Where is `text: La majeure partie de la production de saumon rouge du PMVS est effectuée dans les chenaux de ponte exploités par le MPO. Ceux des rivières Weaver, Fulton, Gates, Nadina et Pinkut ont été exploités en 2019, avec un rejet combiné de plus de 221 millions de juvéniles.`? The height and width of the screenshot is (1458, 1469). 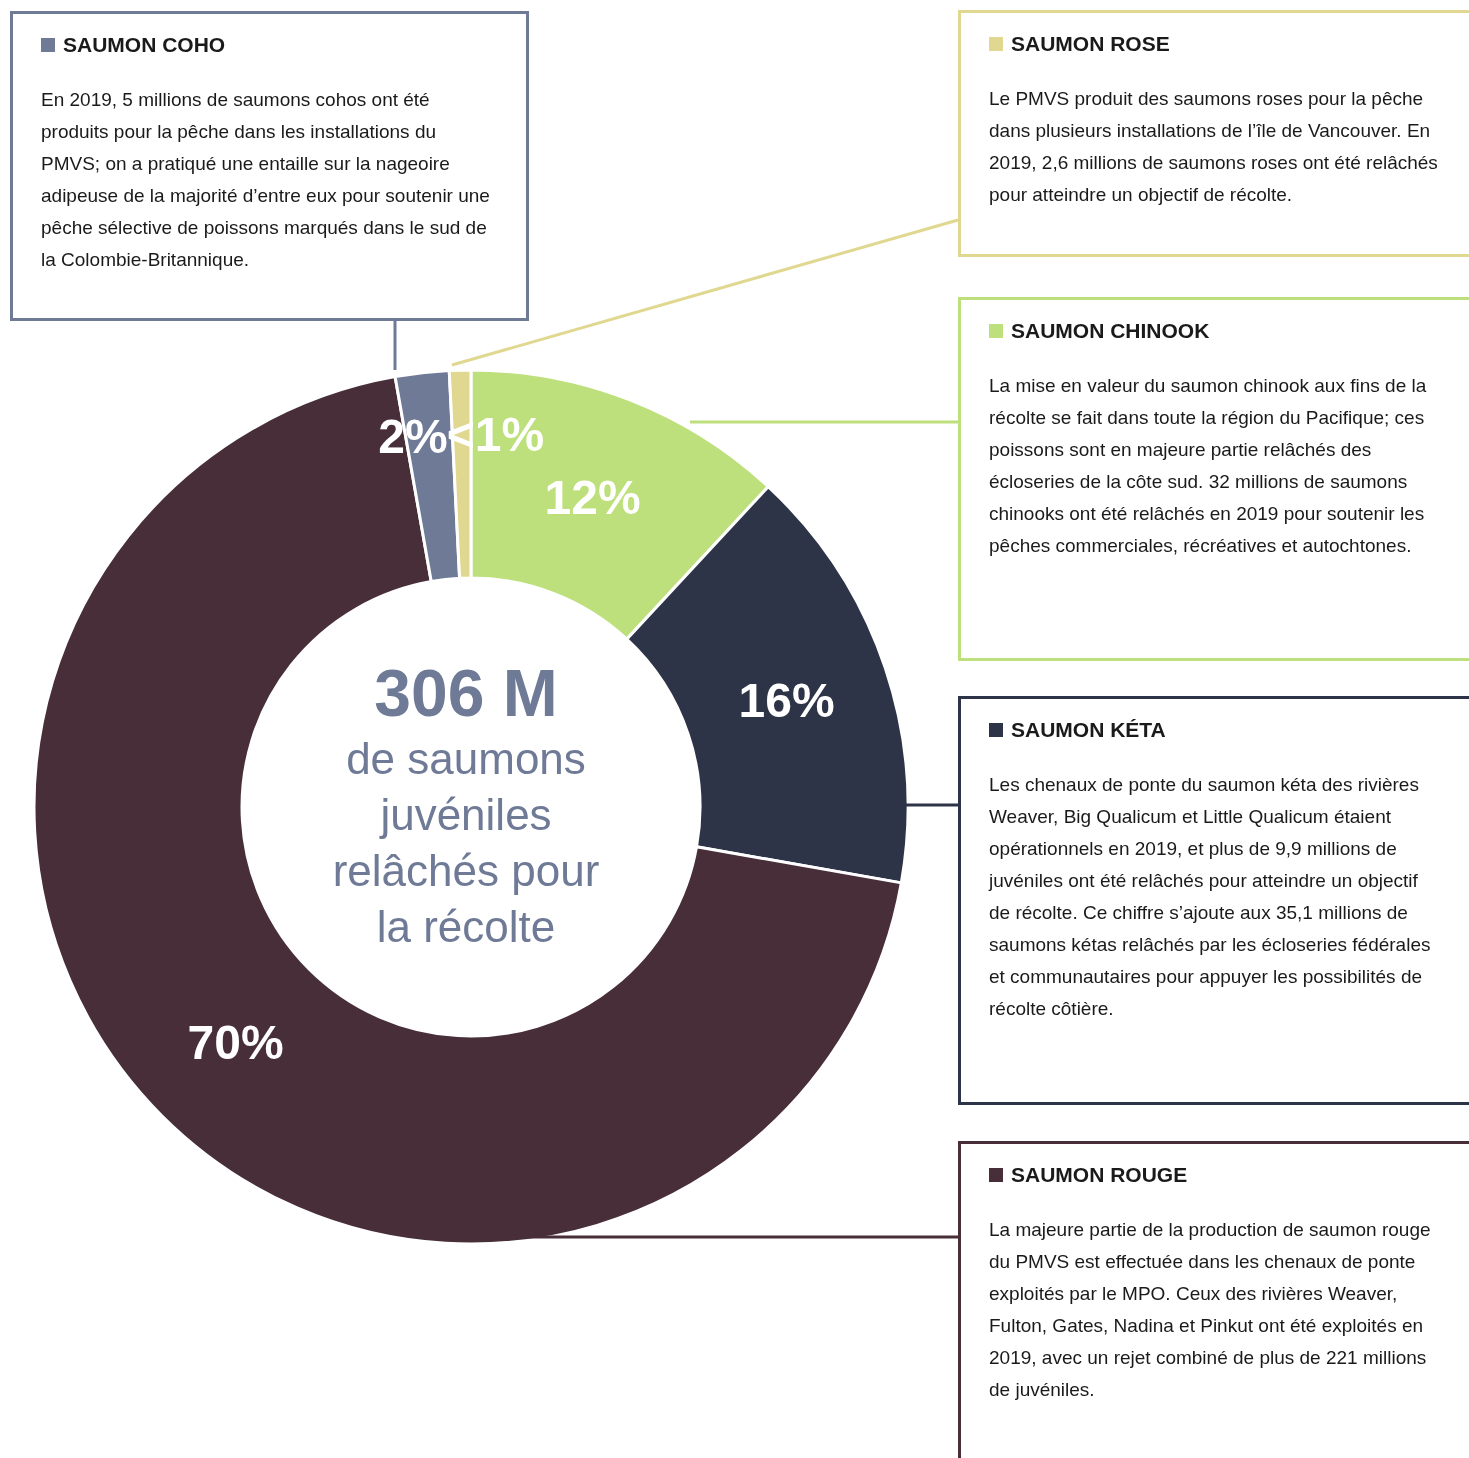 text: La majeure partie de la production de saumon rouge du PMVS est effectuée dans les chenaux de ponte exploités par le MPO. Ceux des rivières Weaver, Fulton, Gates, Nadina et Pinkut ont été exploités en 2019, avec un rejet combiné de plus de 221 millions de juvéniles. is located at coordinates (1210, 1310).